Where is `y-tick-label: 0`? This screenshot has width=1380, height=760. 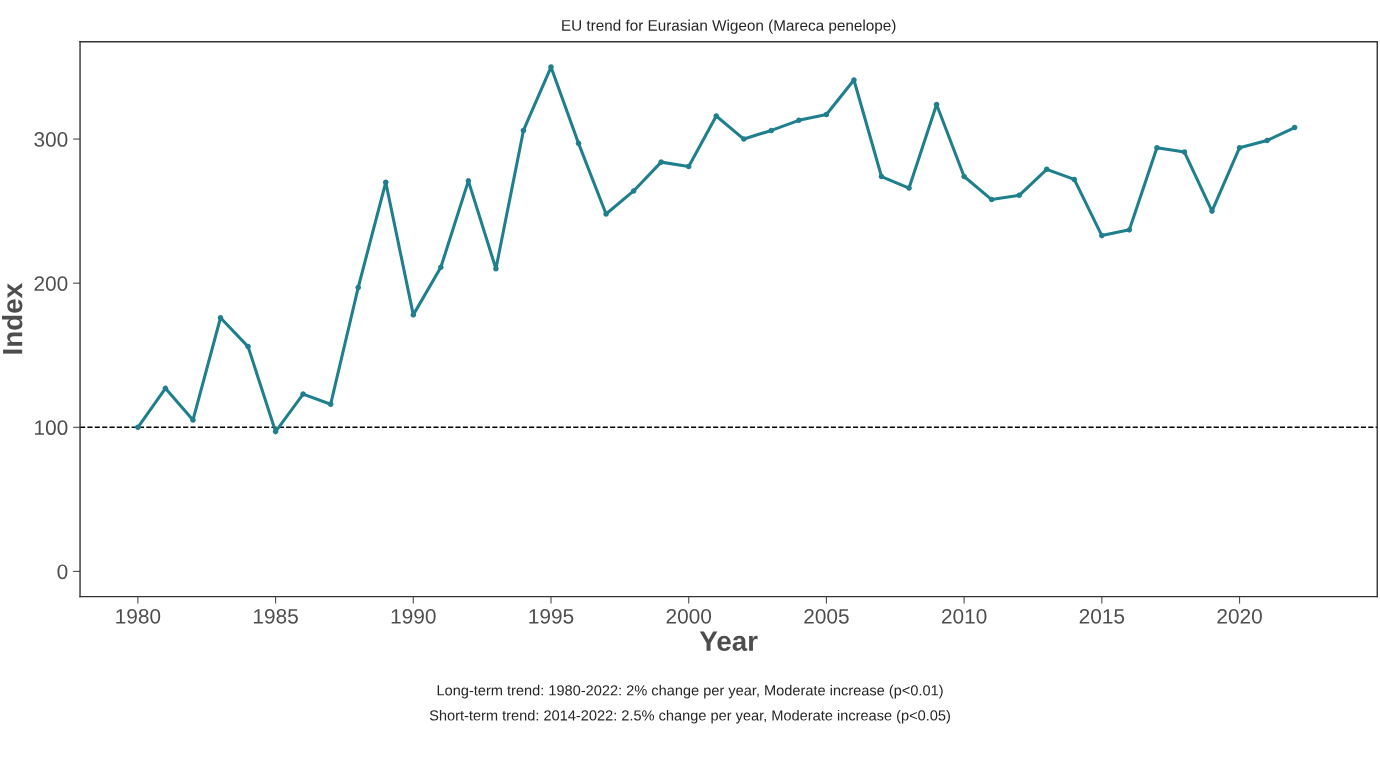
y-tick-label: 0 is located at coordinates (62, 572).